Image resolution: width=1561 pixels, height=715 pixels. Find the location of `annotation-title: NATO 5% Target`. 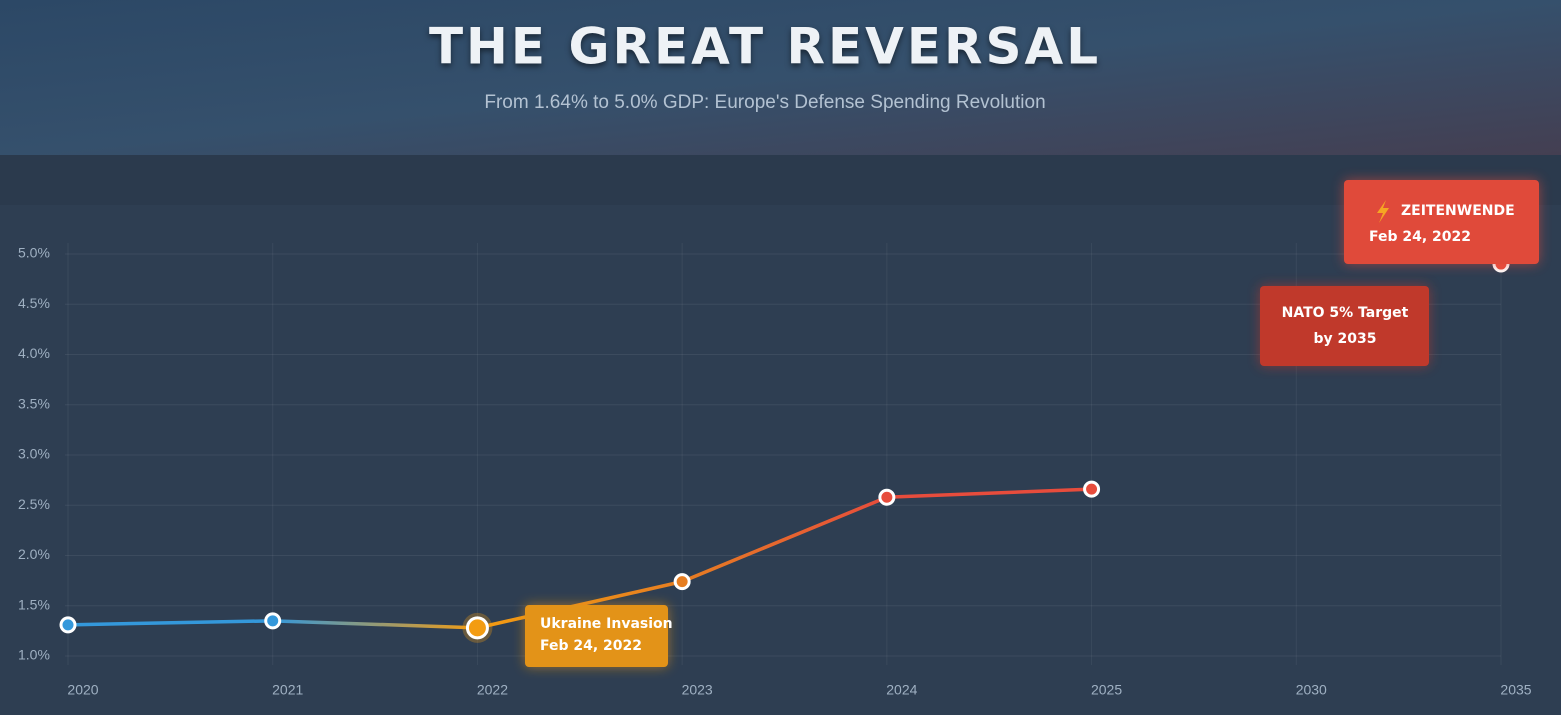

annotation-title: NATO 5% Target is located at coordinates (1345, 313).